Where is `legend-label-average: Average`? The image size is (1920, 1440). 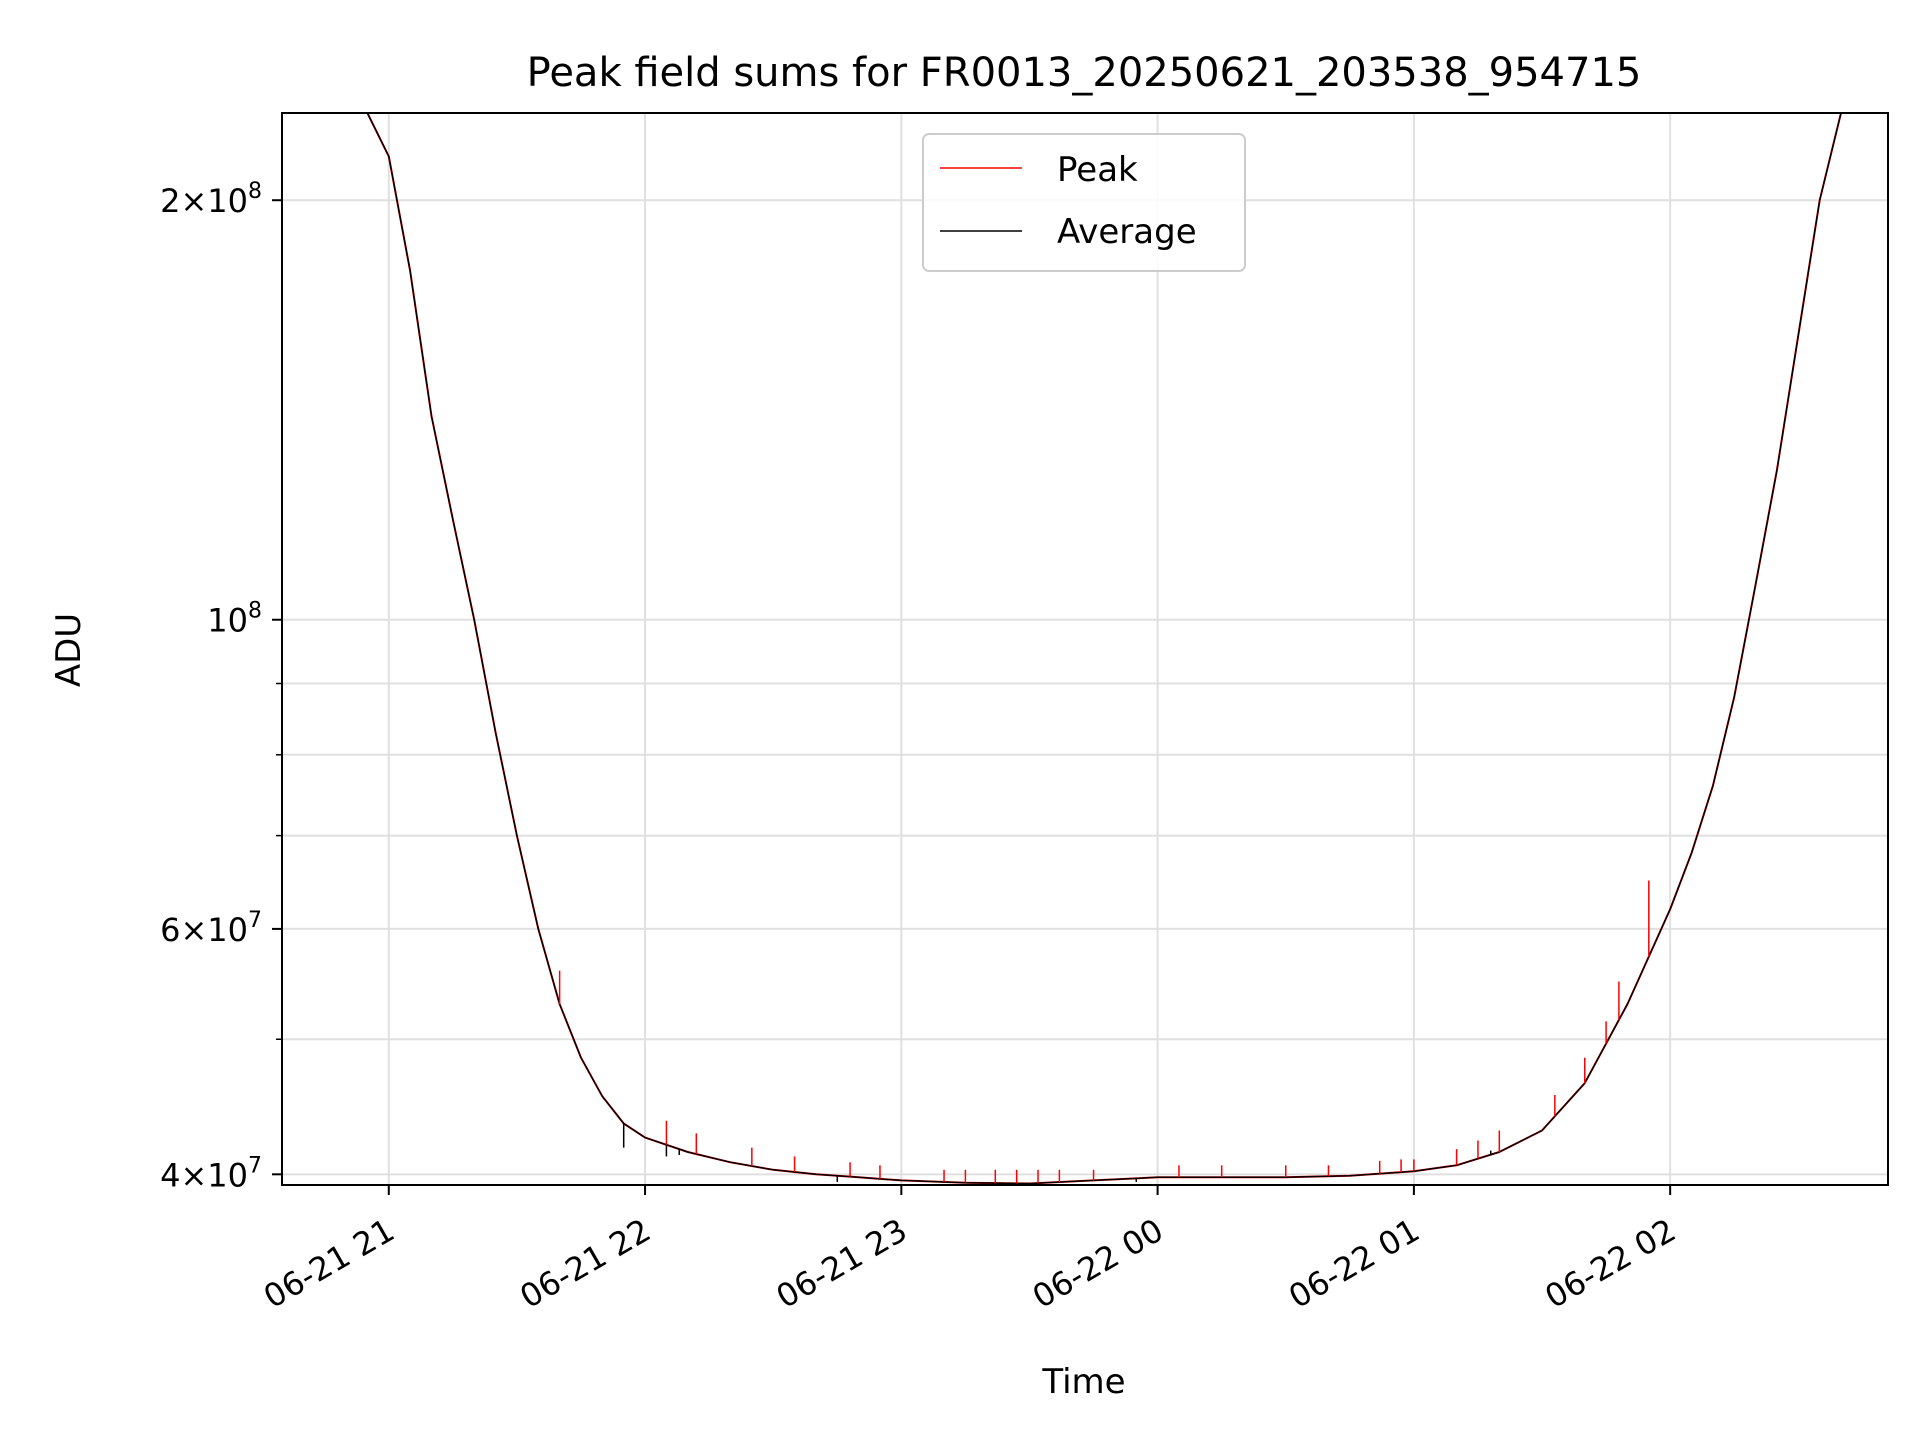
legend-label-average: Average is located at coordinates (1127, 232).